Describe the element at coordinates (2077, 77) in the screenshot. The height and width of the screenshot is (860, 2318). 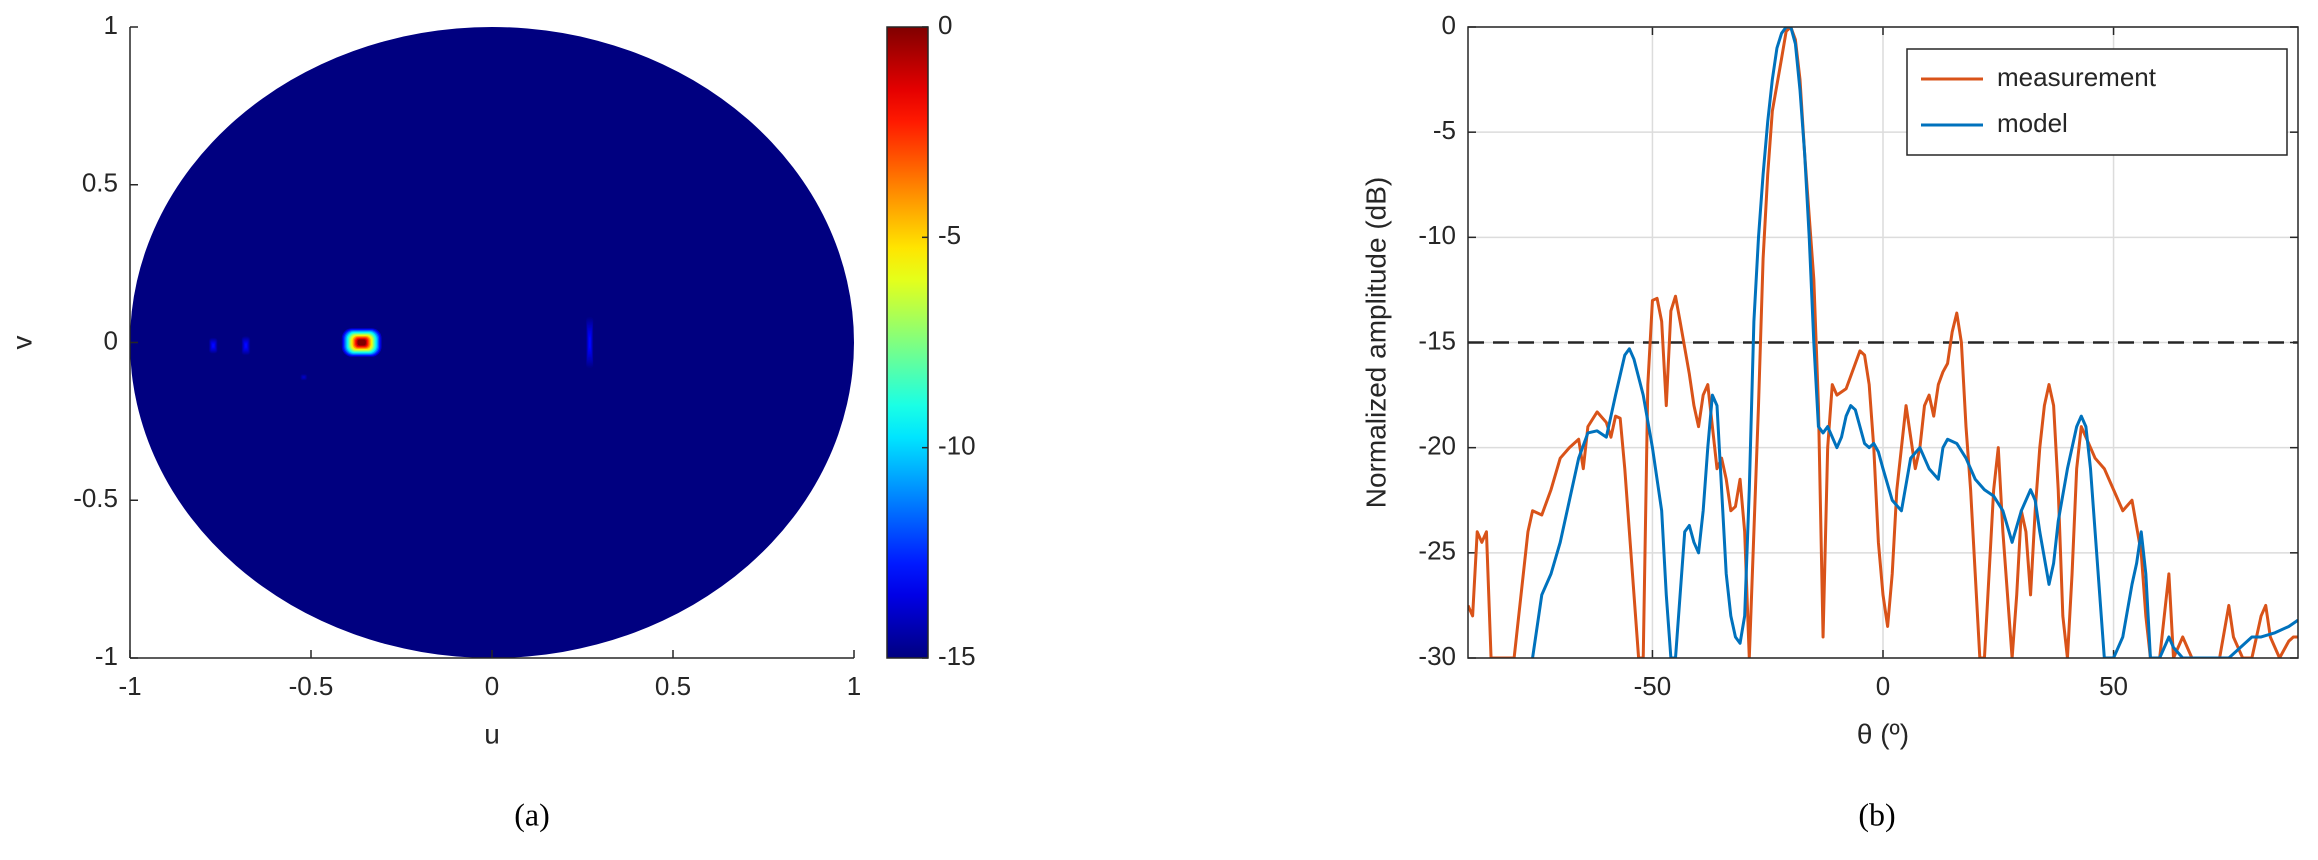
I see `legend-label: measurement` at that location.